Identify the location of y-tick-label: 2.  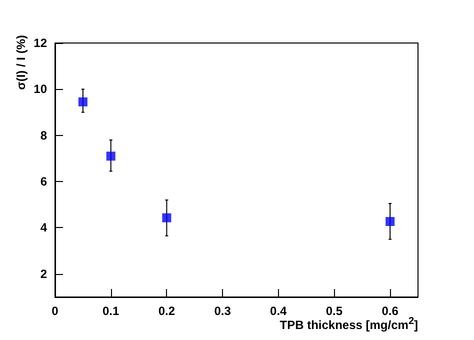
(44, 273).